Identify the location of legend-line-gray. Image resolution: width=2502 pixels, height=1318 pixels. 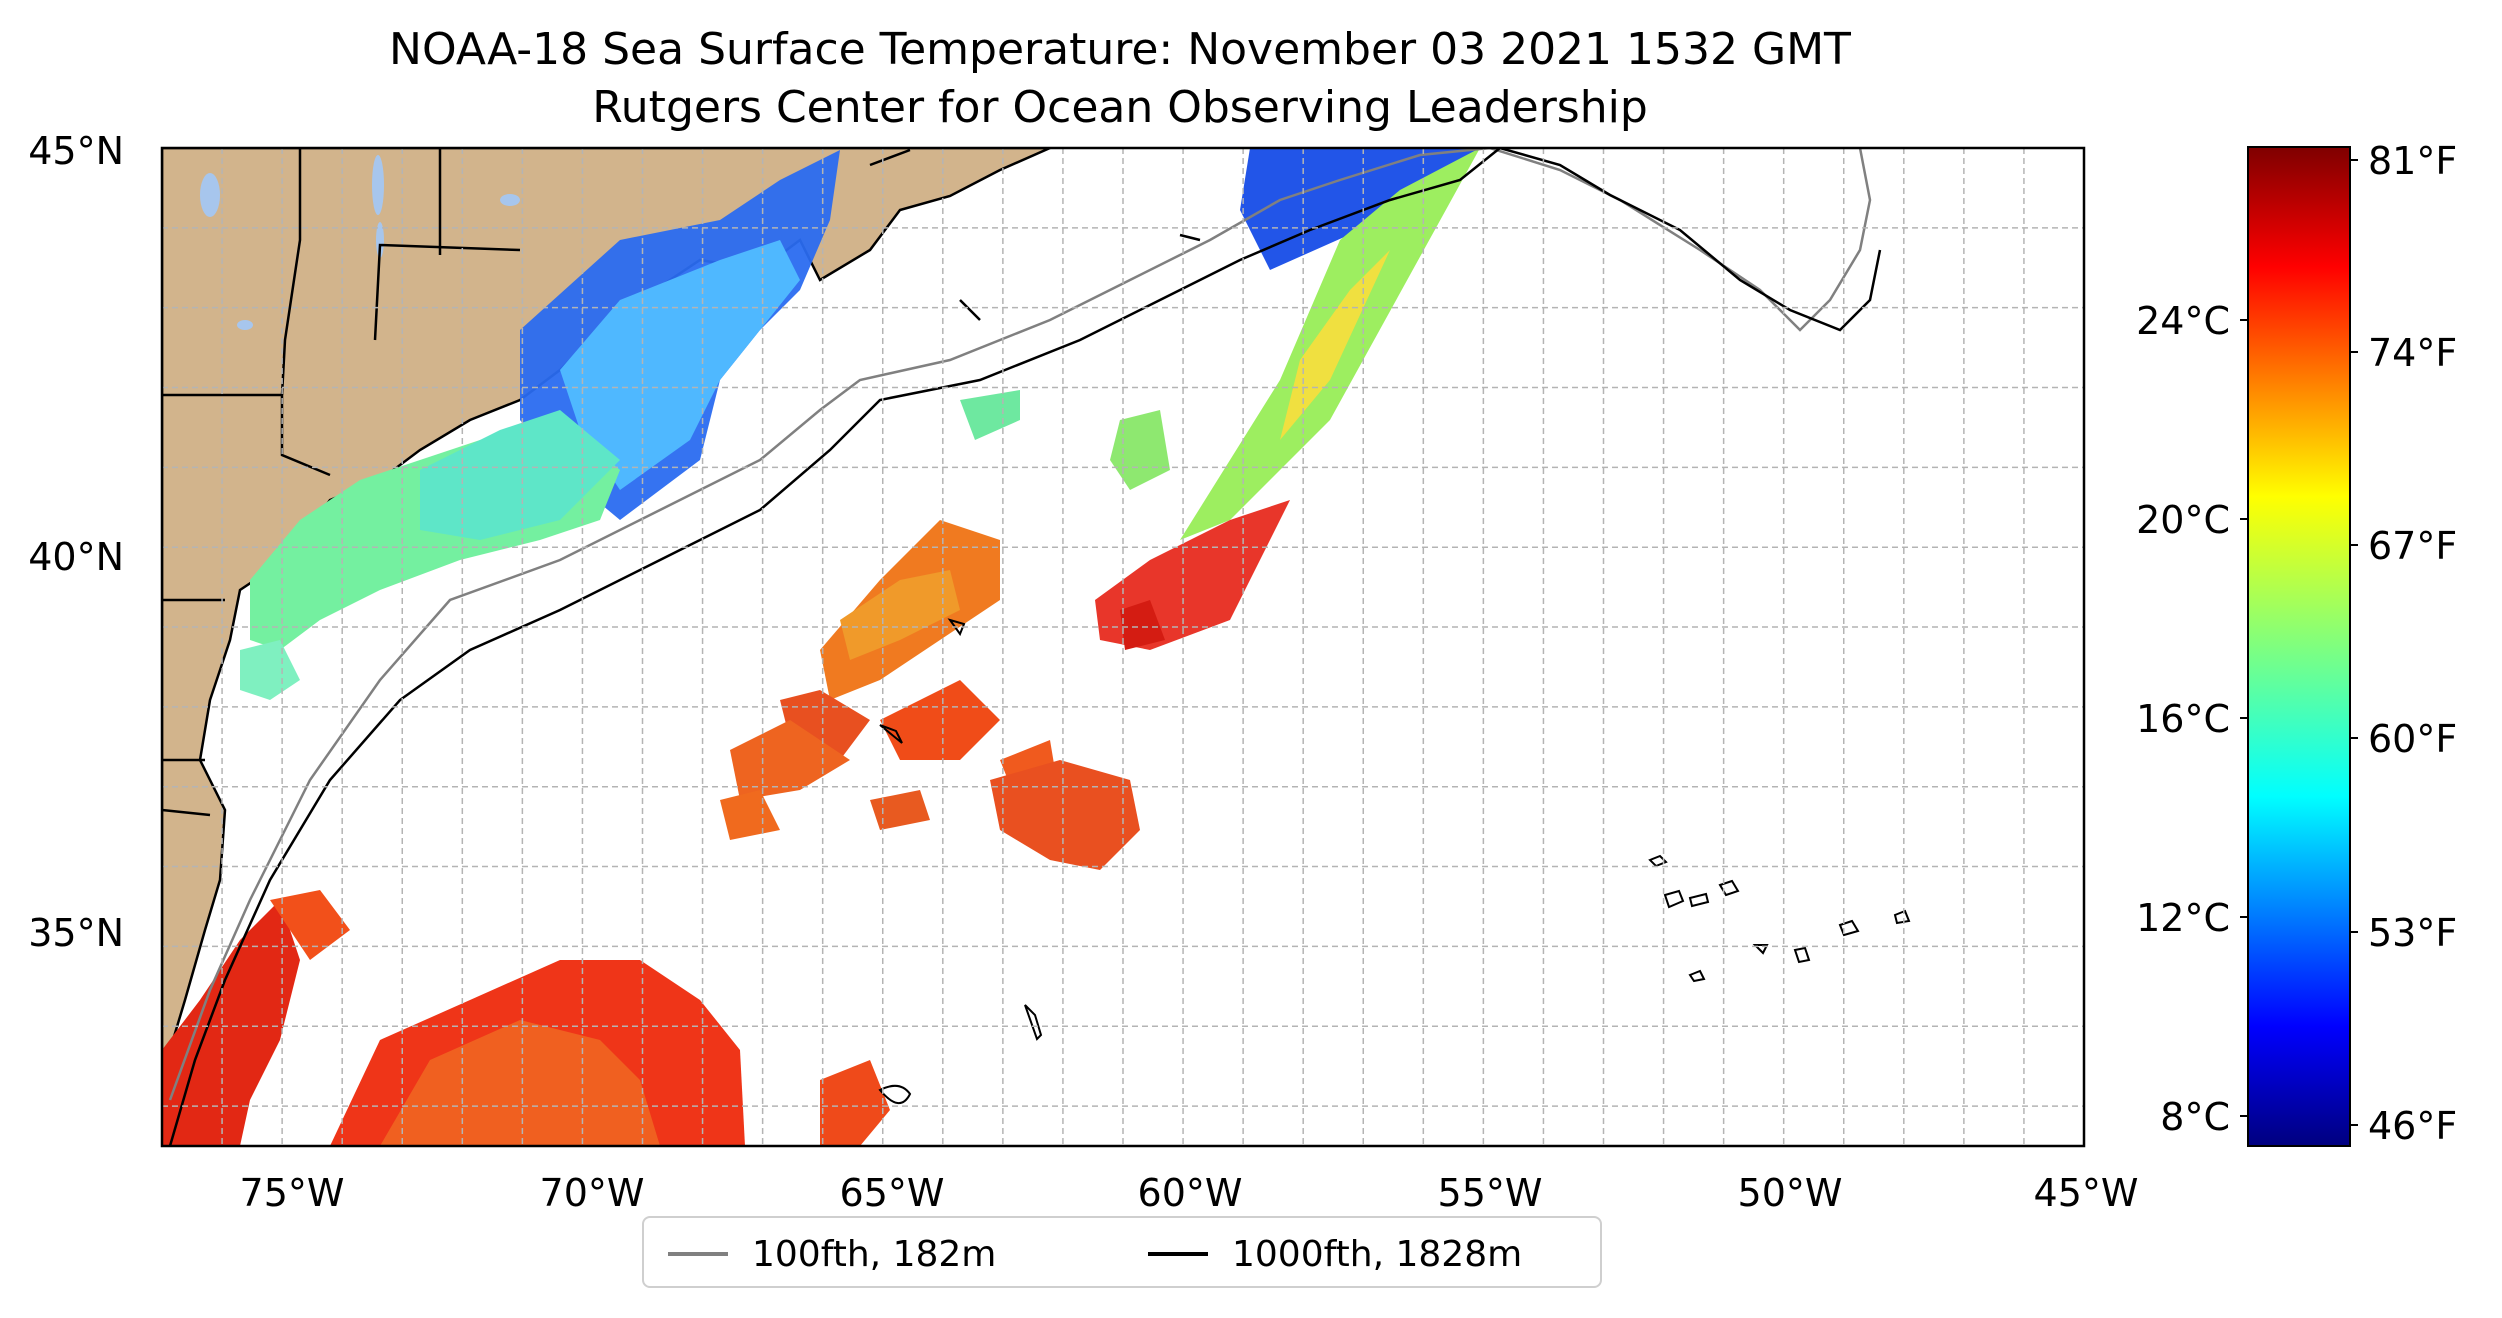
(698, 1254).